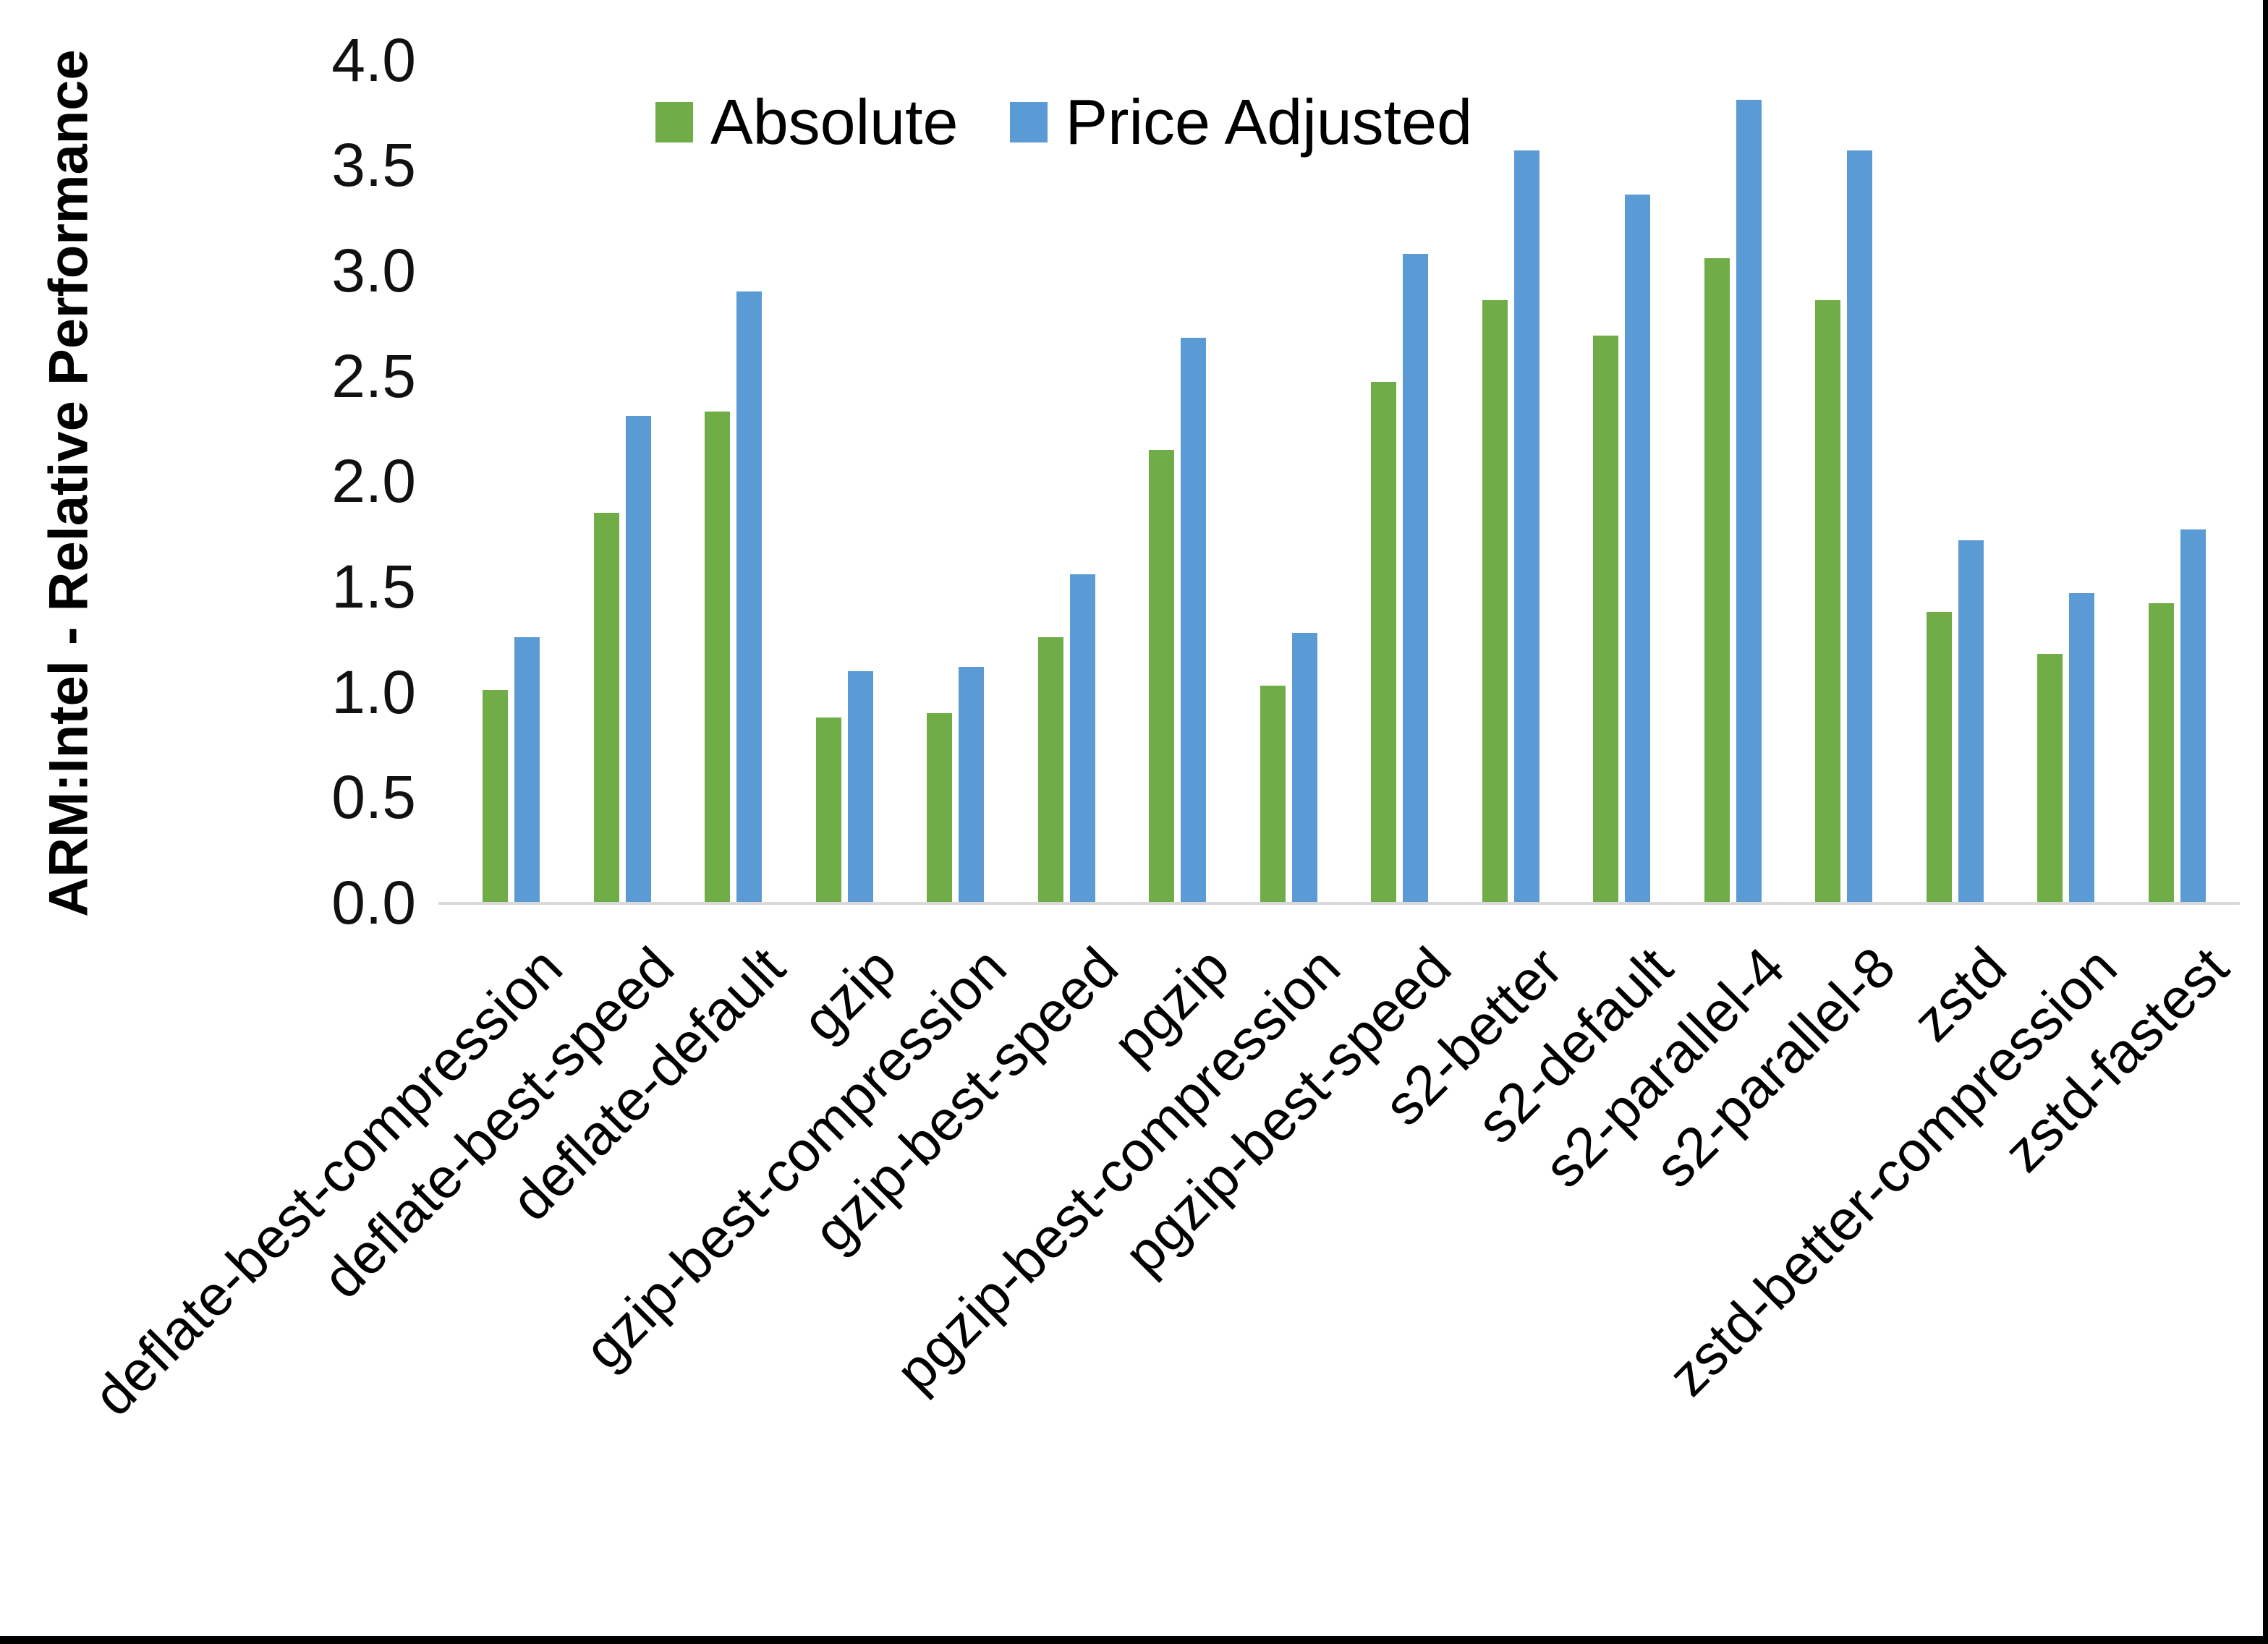 The width and height of the screenshot is (2268, 1644). Describe the element at coordinates (373, 903) in the screenshot. I see `y-tick-label: 0.0` at that location.